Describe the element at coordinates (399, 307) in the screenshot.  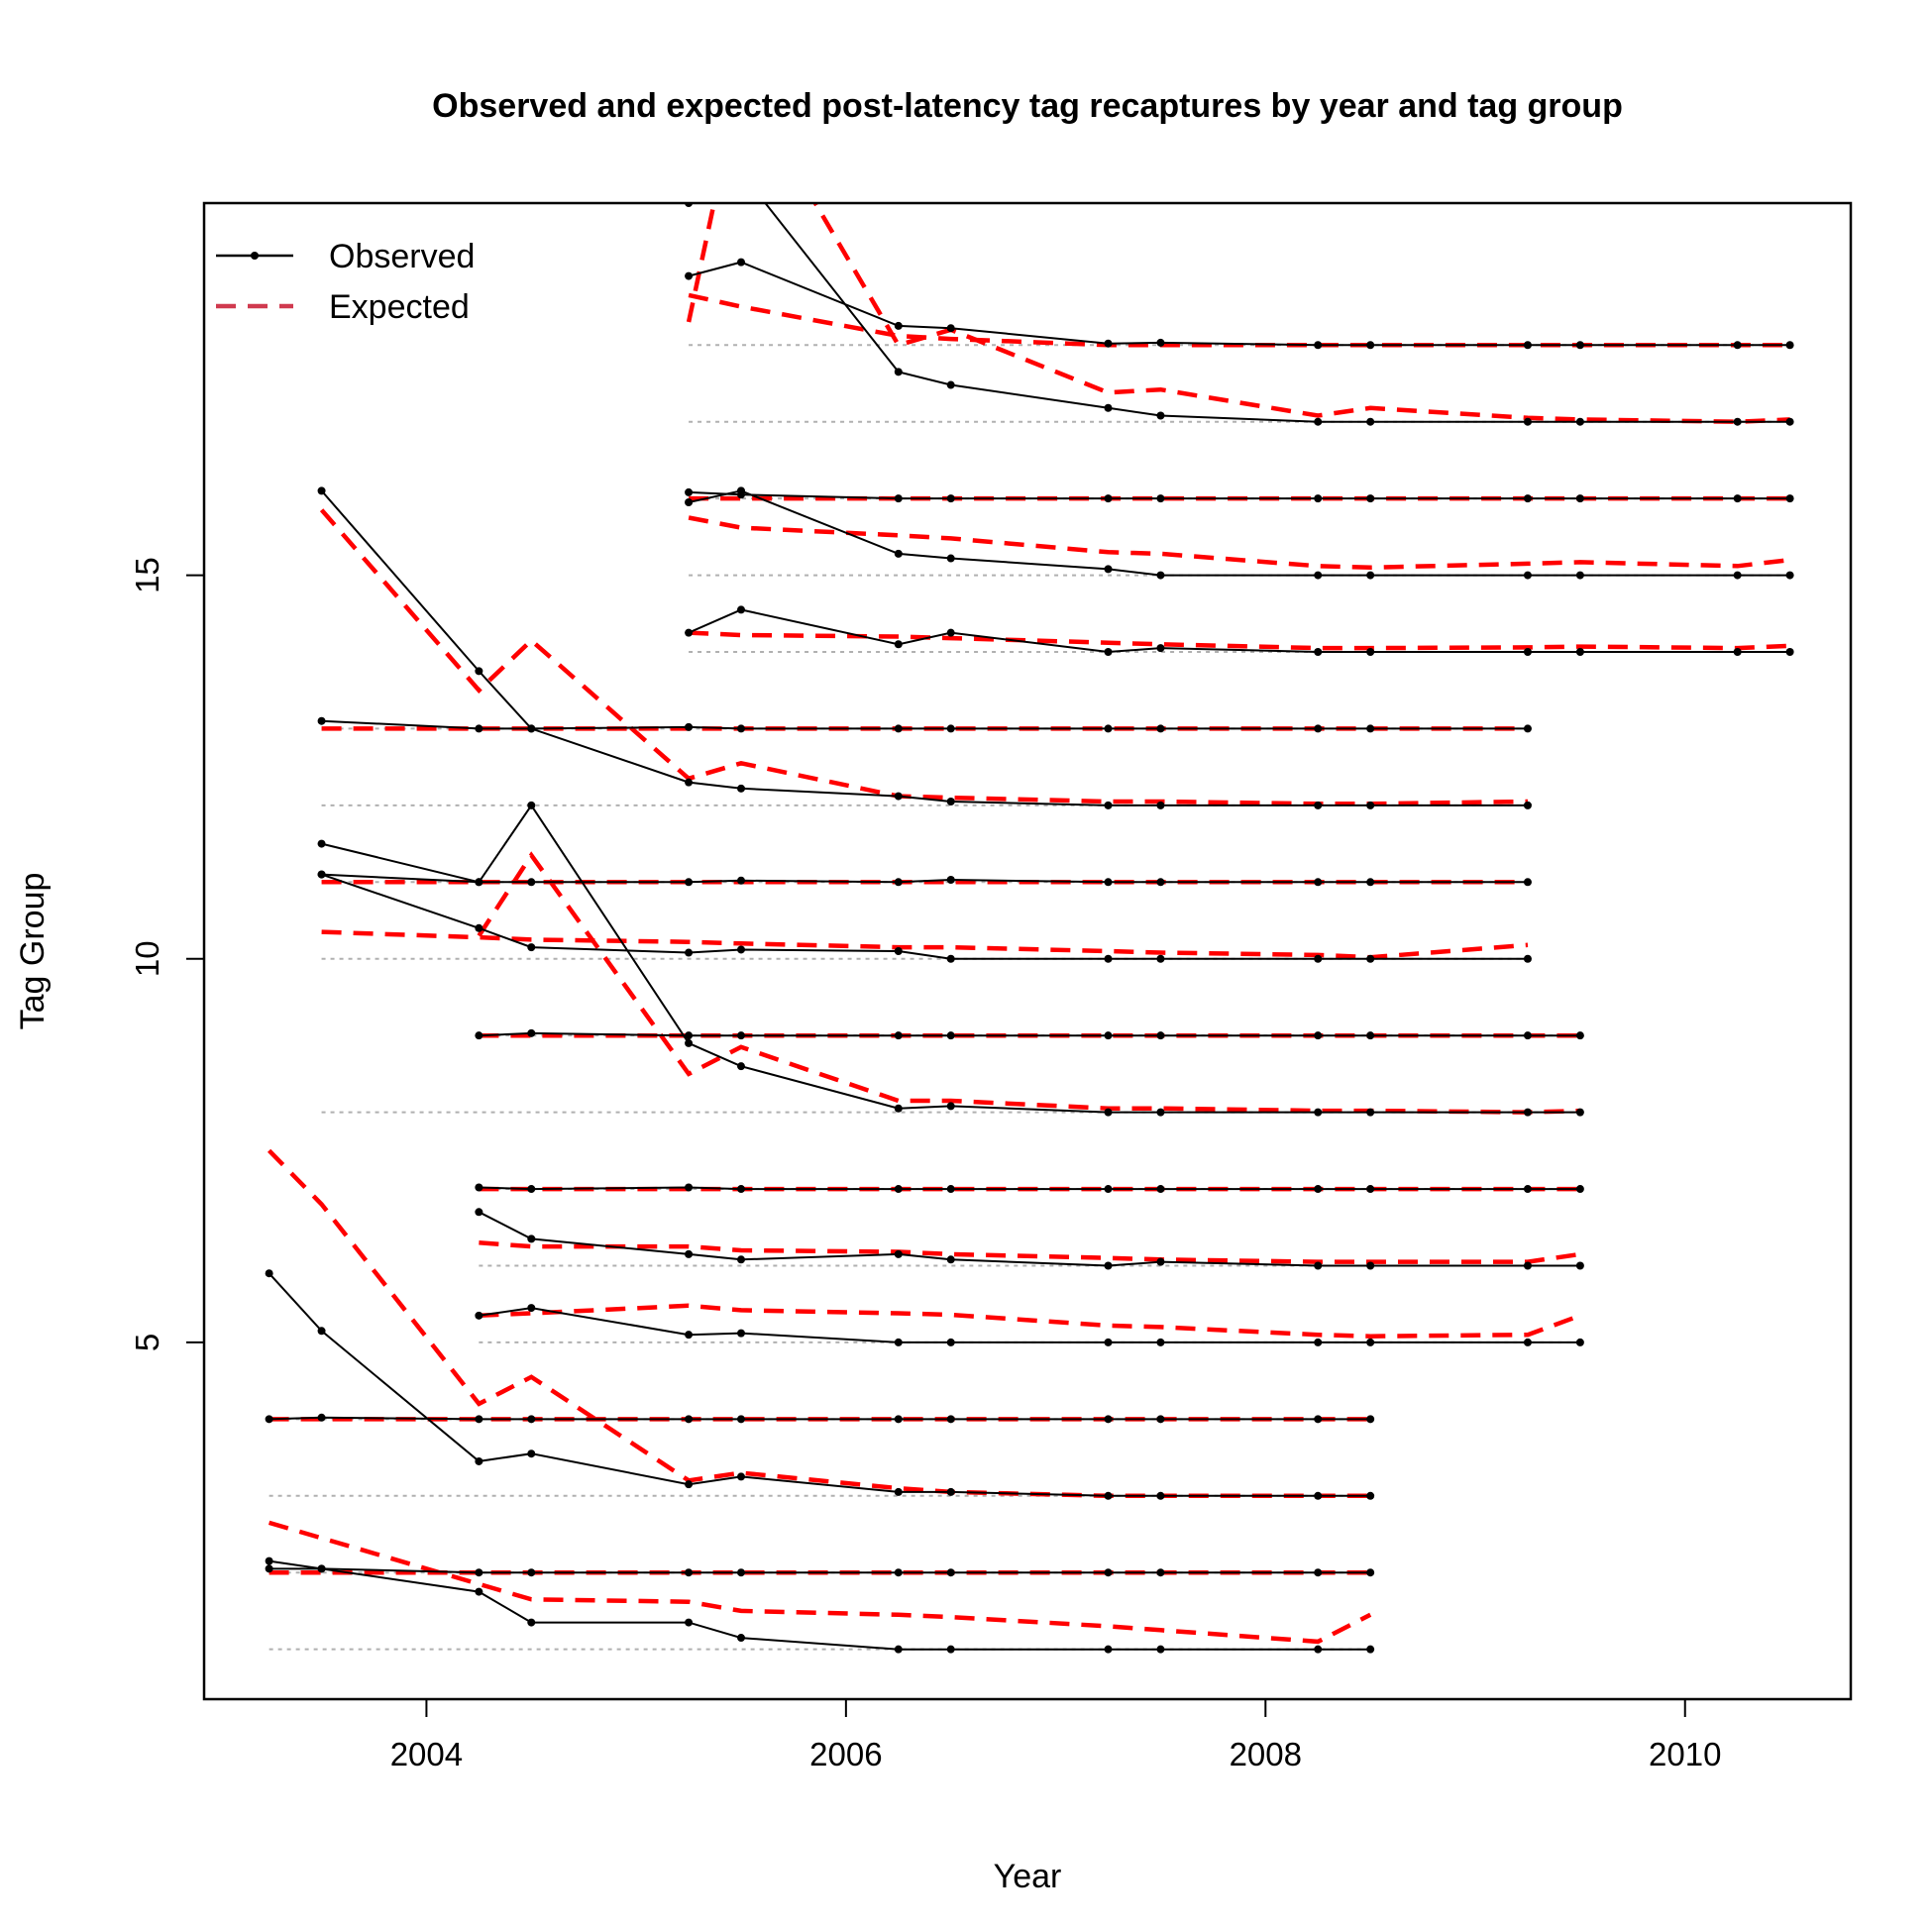
I see `legend-expected-label: Expected` at that location.